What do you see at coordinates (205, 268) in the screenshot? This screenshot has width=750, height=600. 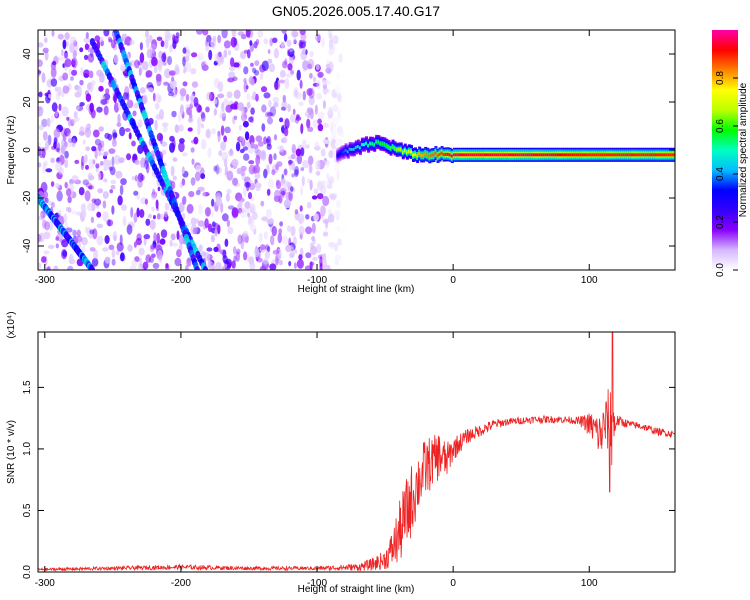 I see `chirp-blob` at bounding box center [205, 268].